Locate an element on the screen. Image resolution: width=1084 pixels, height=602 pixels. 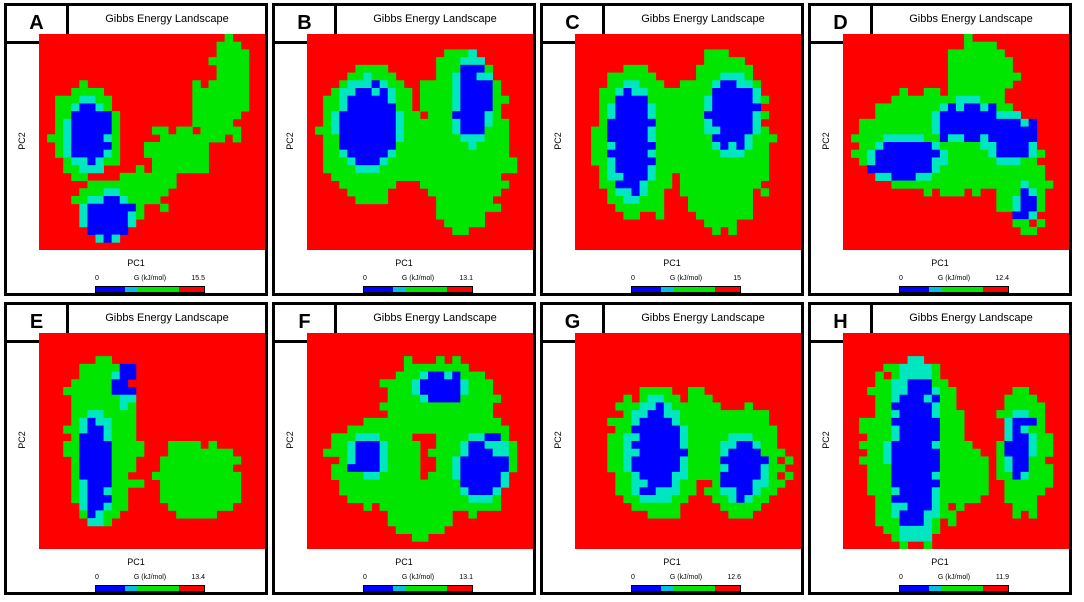
colorbar-max: 15.5 is located at coordinates (198, 278).